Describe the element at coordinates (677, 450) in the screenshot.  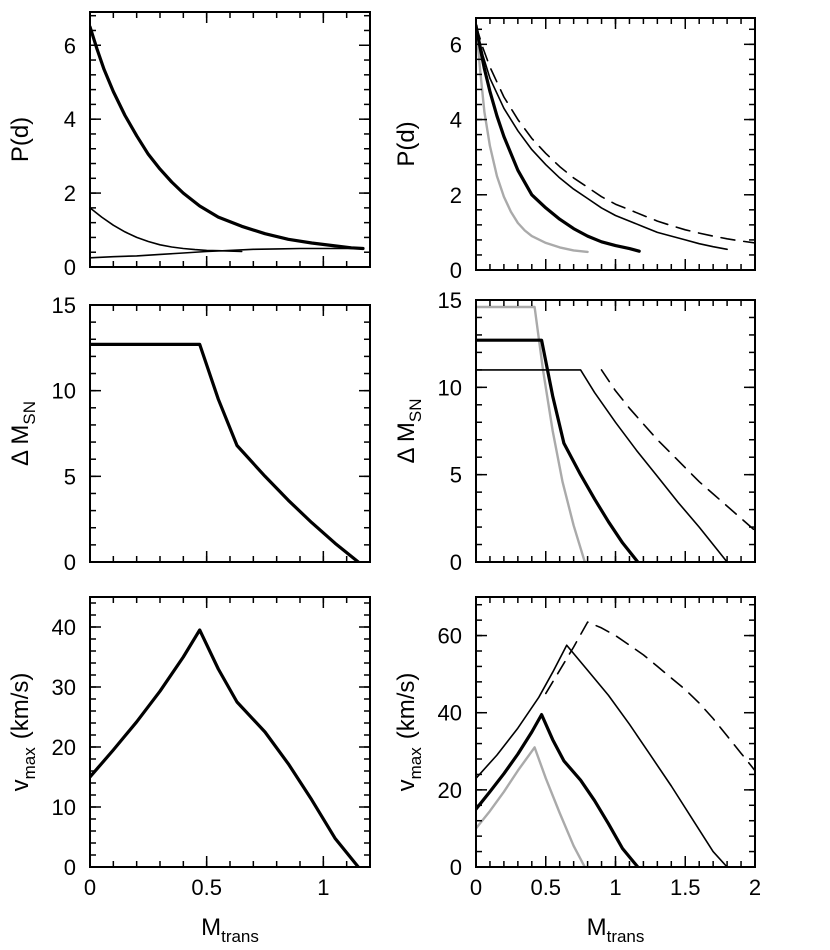
I see `series-dm-right-dashed` at that location.